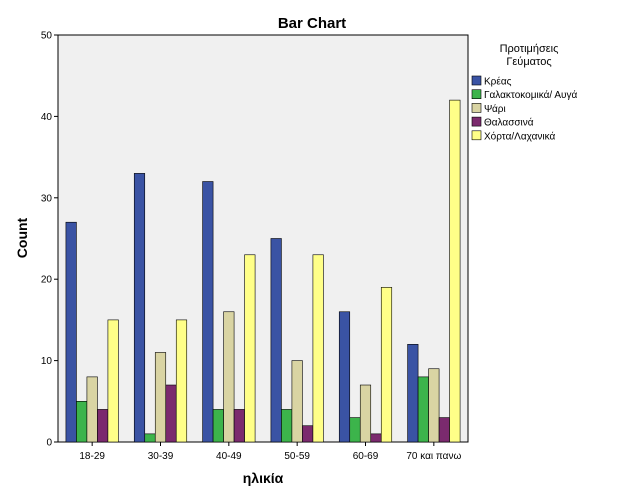 The height and width of the screenshot is (501, 626). What do you see at coordinates (528, 62) in the screenshot?
I see `legend-title-line-2: Γεύματος` at bounding box center [528, 62].